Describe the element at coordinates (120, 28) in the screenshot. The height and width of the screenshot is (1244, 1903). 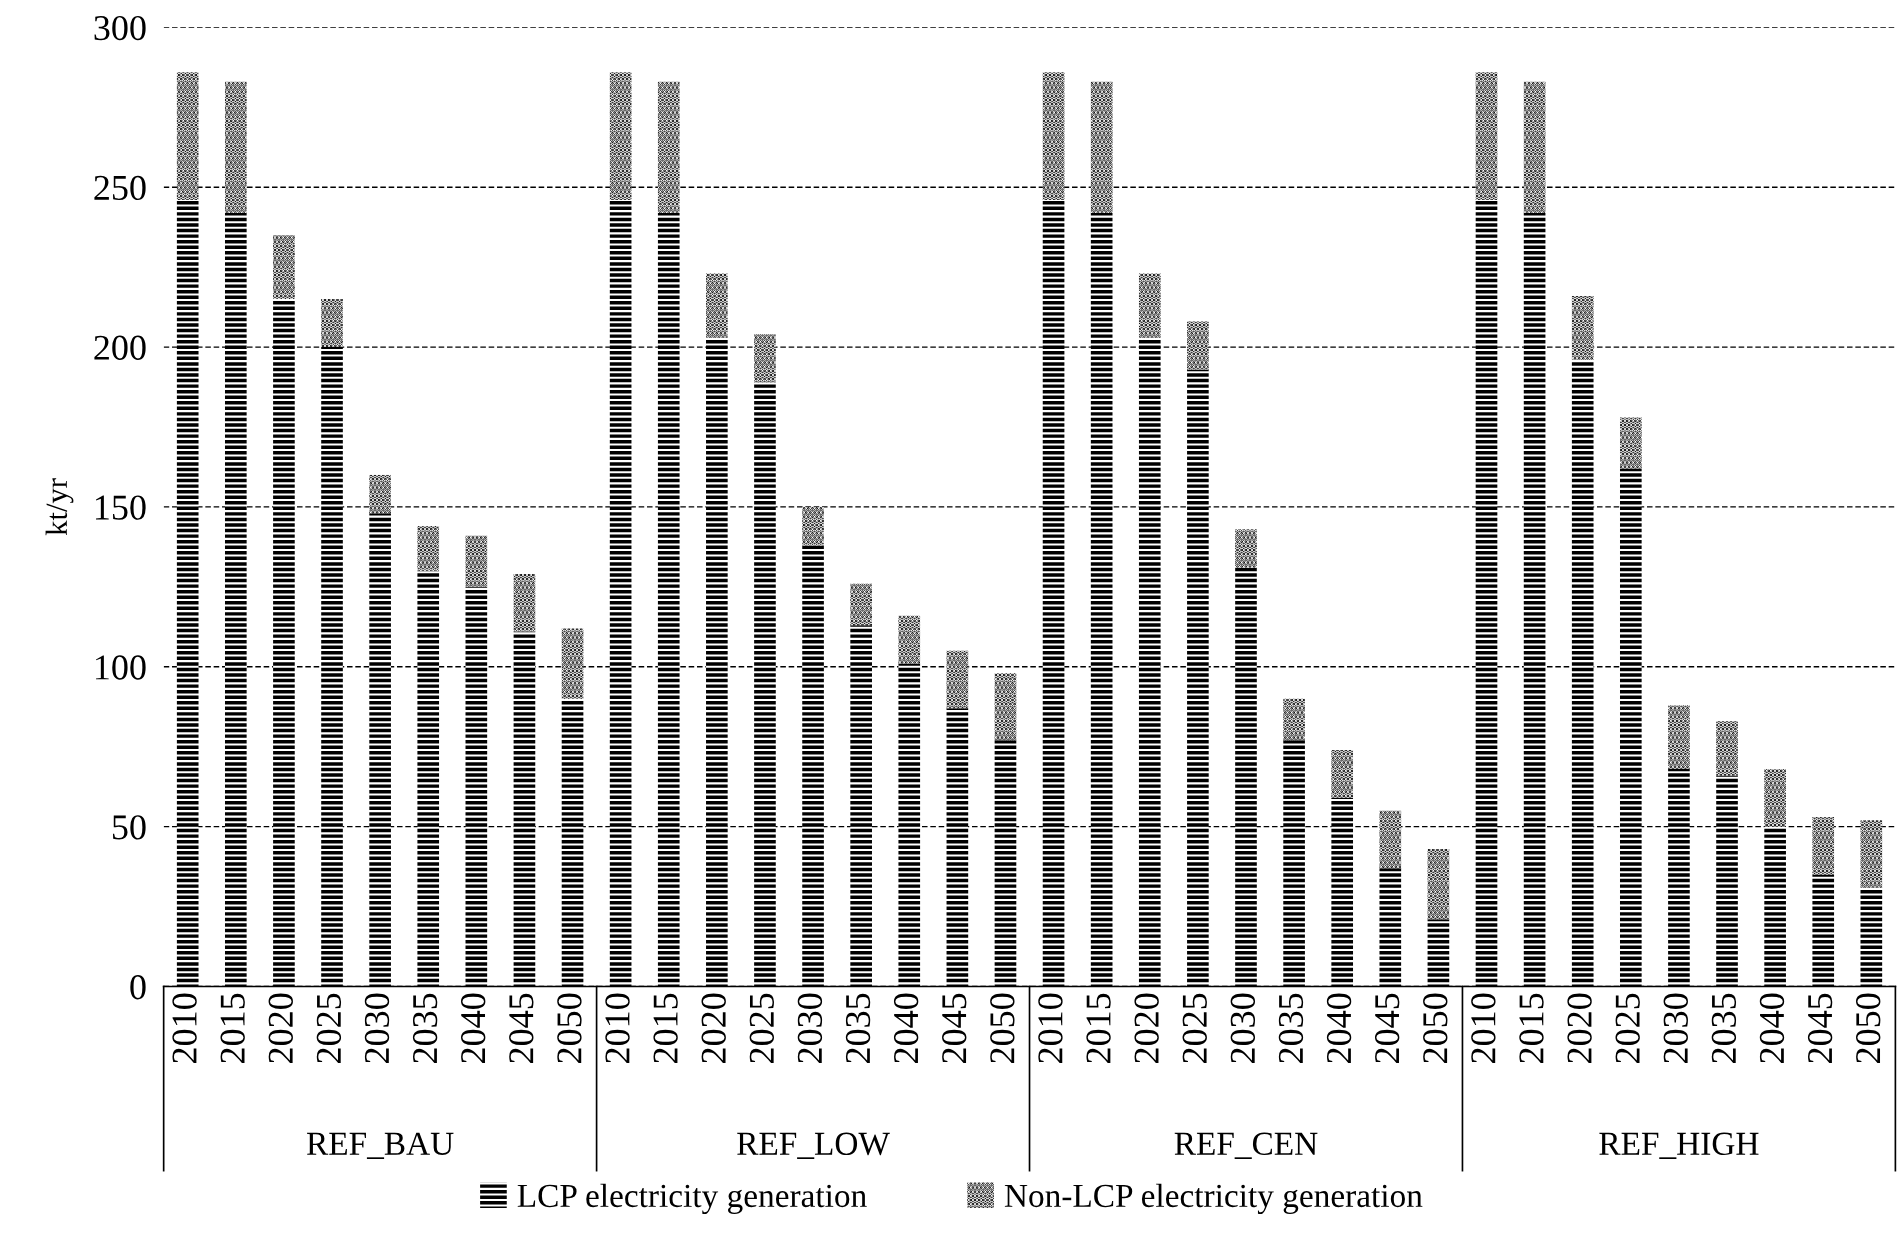
I see `y-tick-label: 300` at that location.